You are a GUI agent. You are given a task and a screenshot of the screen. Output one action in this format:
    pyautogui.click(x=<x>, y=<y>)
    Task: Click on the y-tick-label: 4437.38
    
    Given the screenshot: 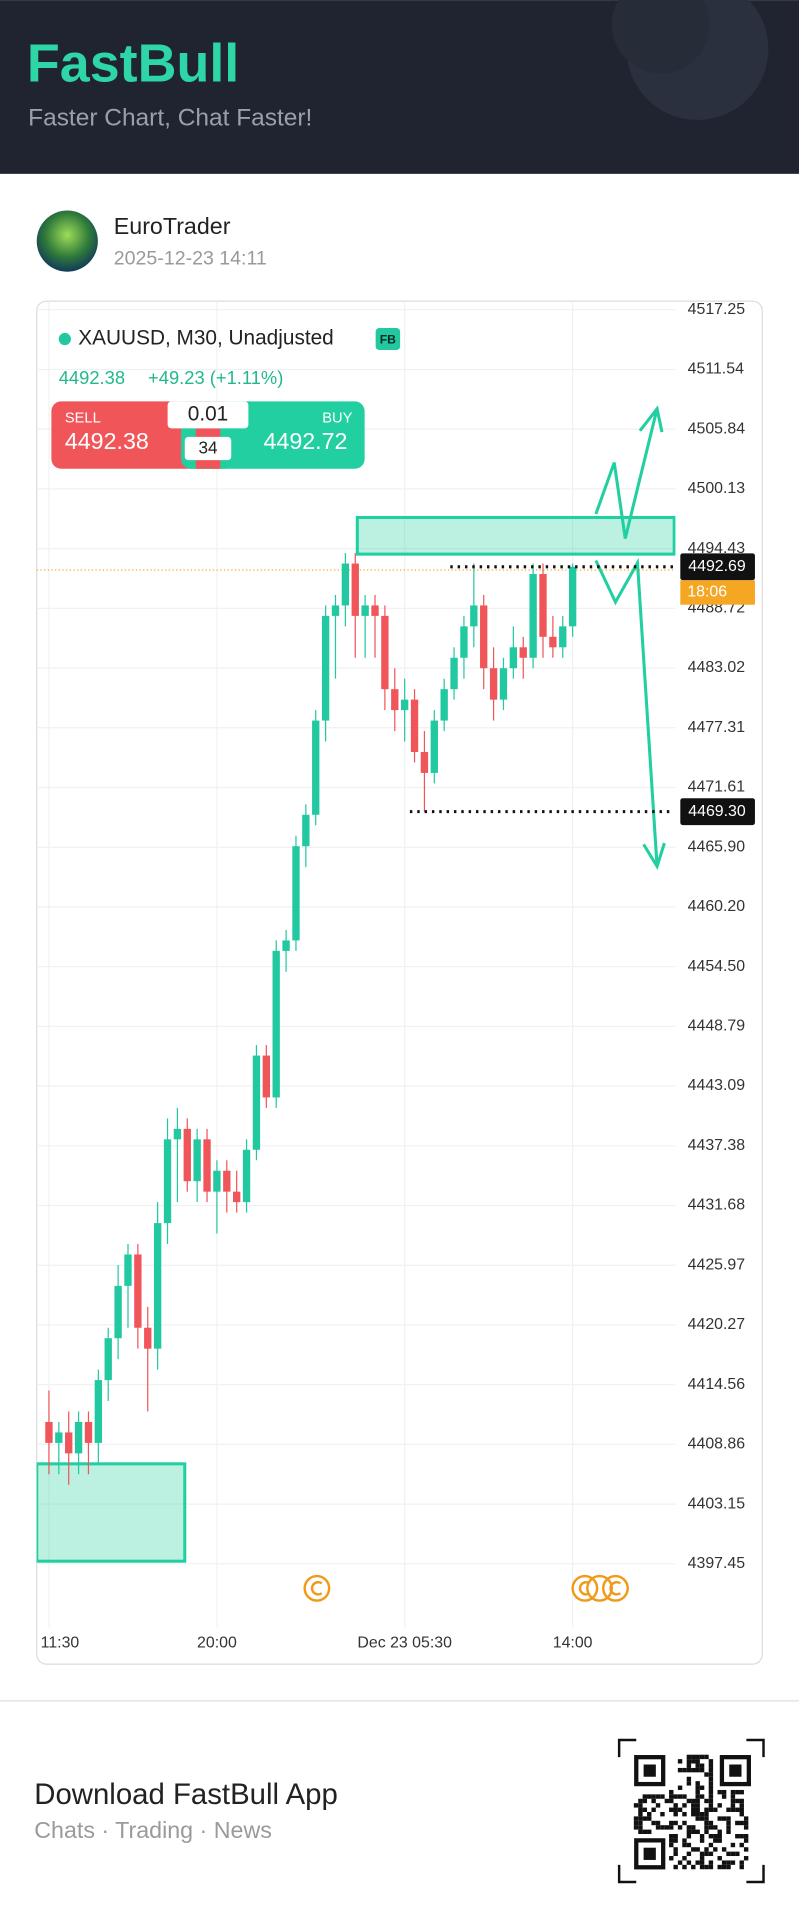 What is the action you would take?
    pyautogui.click(x=717, y=1145)
    